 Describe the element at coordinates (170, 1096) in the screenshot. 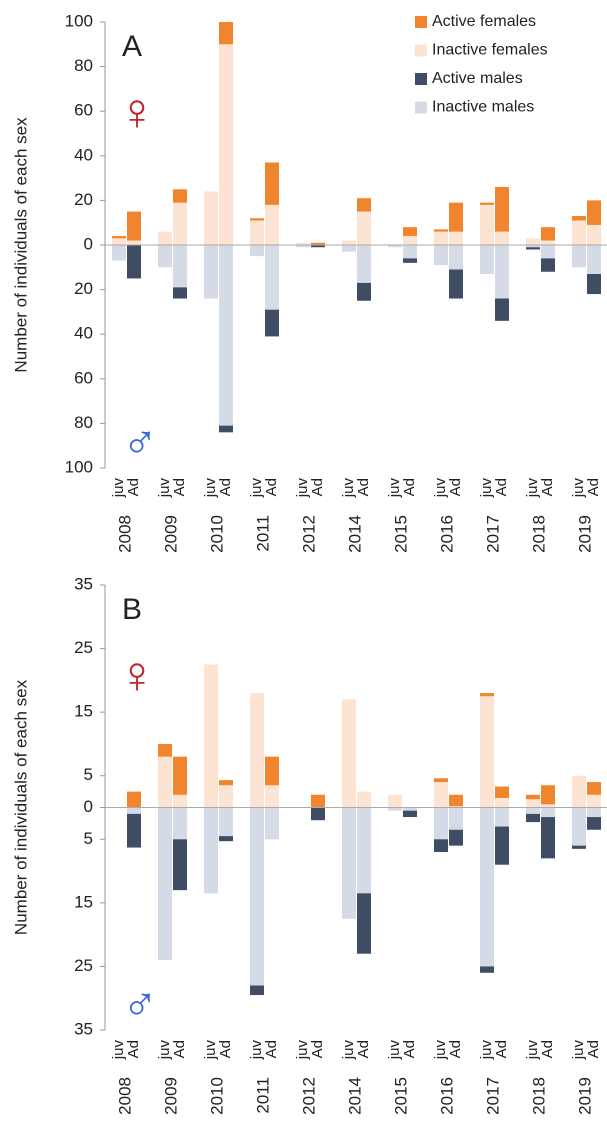

I see `group-label: 2009` at that location.